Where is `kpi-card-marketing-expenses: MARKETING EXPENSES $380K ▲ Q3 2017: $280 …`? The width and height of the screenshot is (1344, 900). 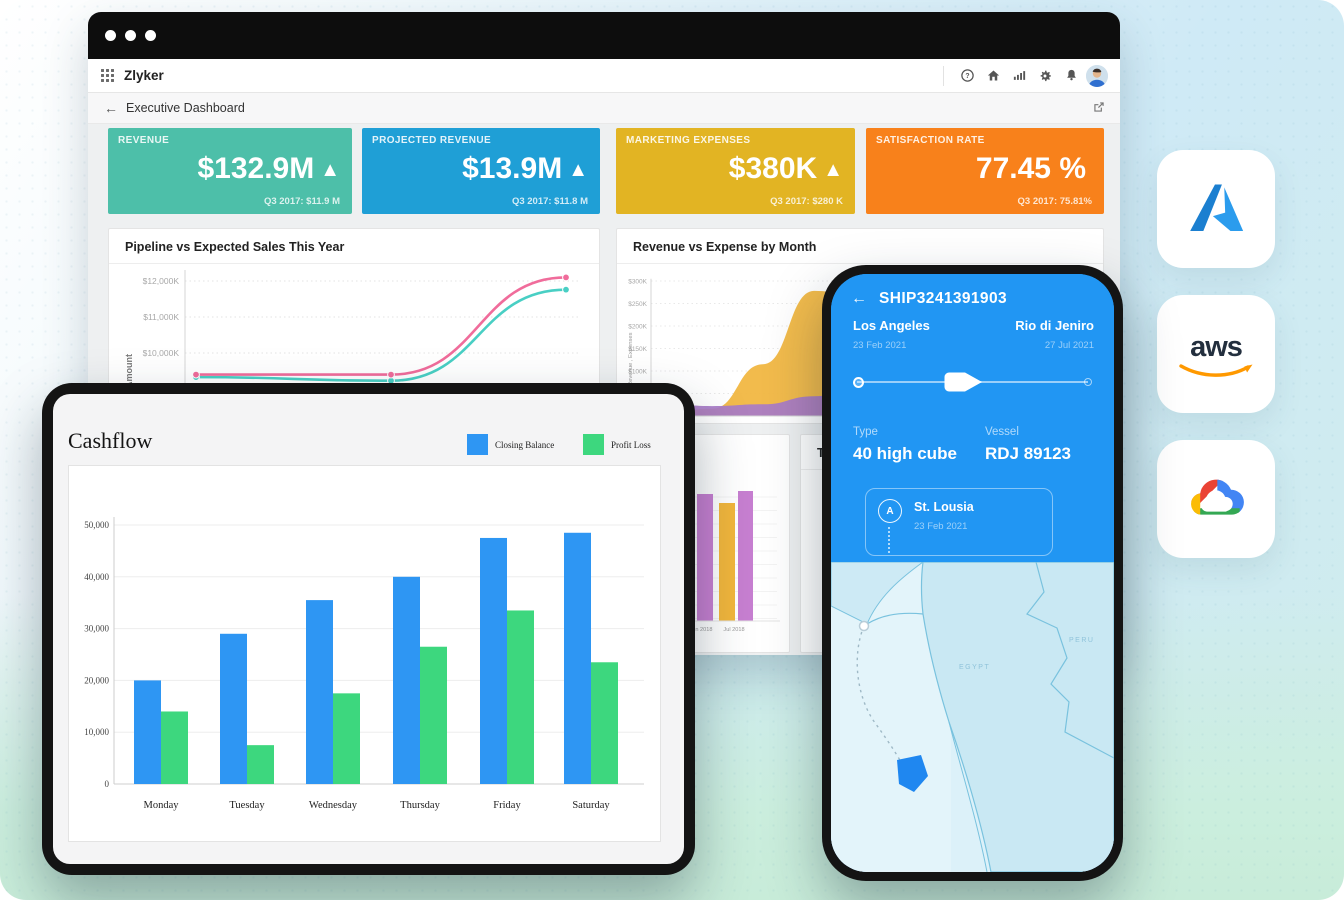
kpi-card-marketing-expenses: MARKETING EXPENSES $380K ▲ Q3 2017: $280 … is located at coordinates (735, 171).